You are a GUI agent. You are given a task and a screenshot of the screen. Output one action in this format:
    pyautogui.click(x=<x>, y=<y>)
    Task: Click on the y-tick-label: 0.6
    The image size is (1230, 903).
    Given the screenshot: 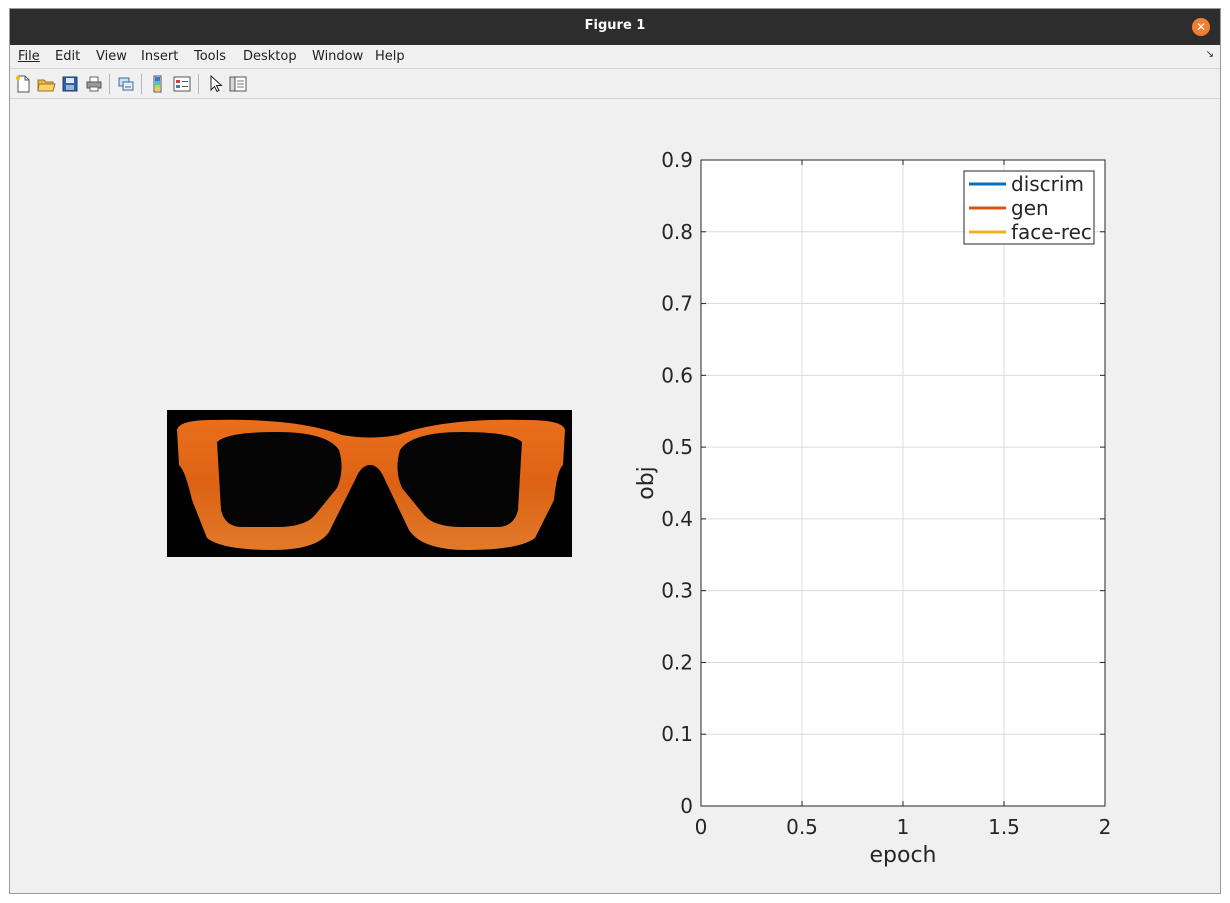 What is the action you would take?
    pyautogui.click(x=677, y=375)
    